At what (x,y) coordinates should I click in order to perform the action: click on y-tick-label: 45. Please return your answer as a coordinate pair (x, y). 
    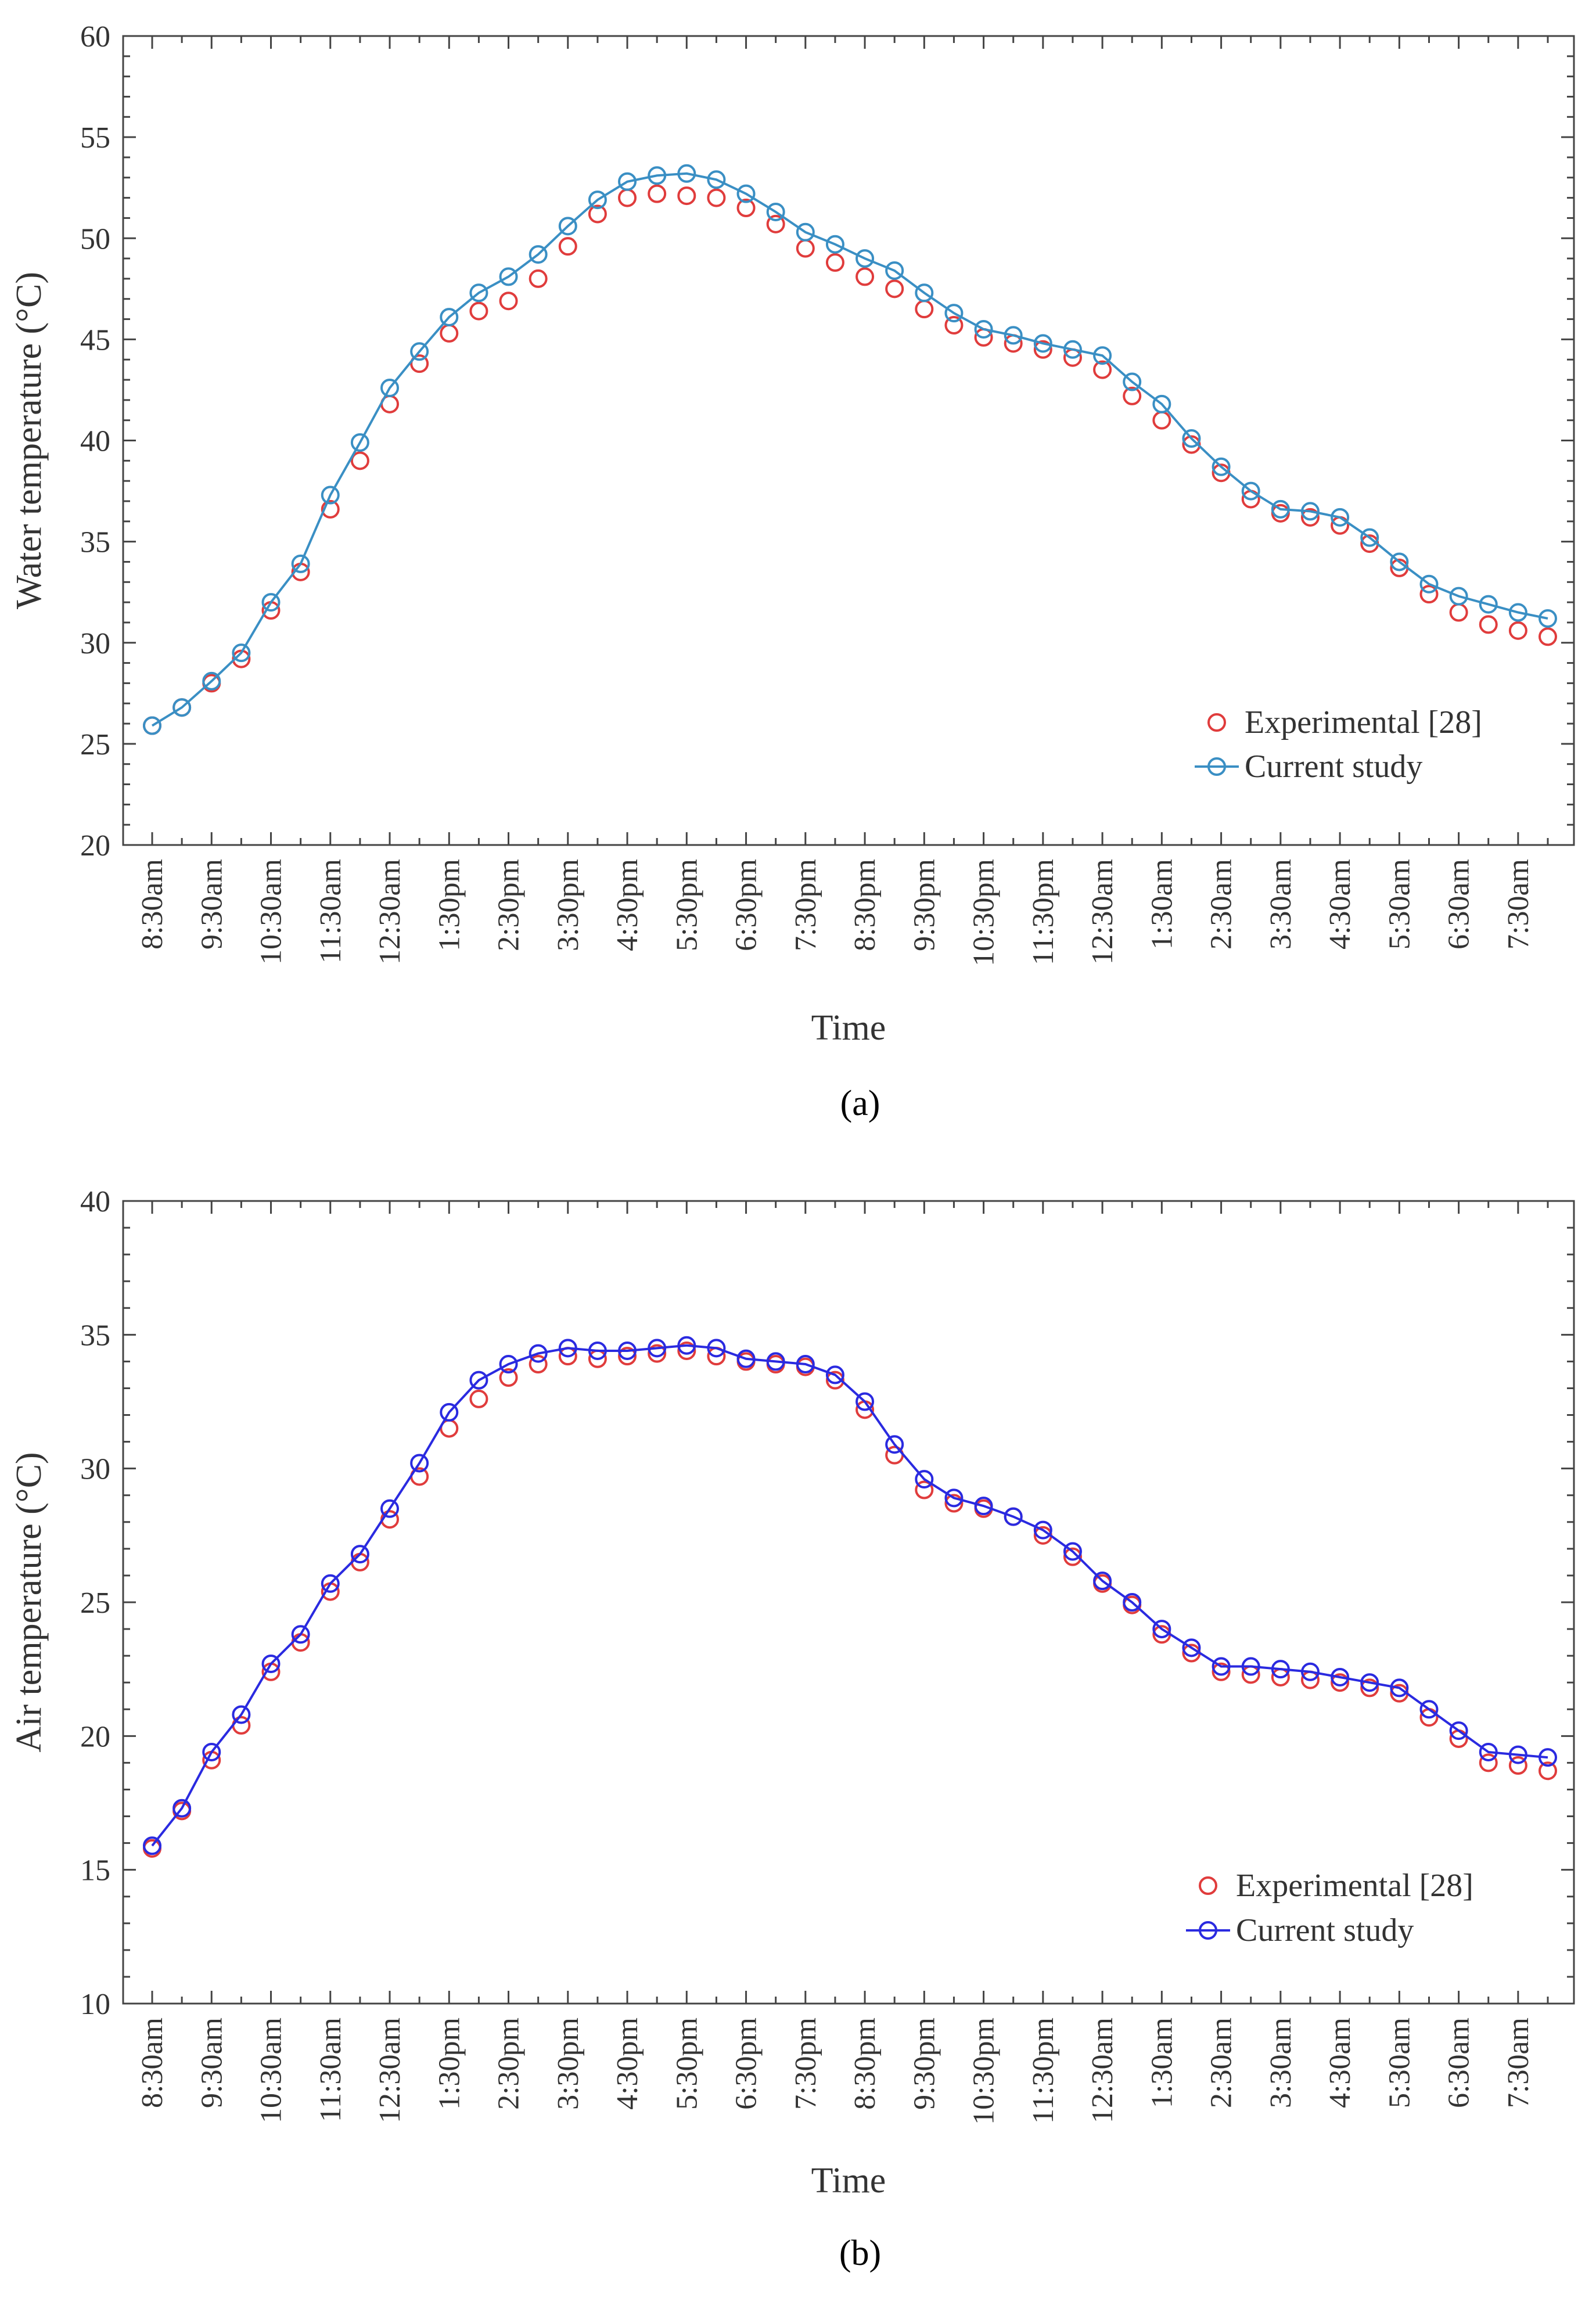
    Looking at the image, I should click on (95, 340).